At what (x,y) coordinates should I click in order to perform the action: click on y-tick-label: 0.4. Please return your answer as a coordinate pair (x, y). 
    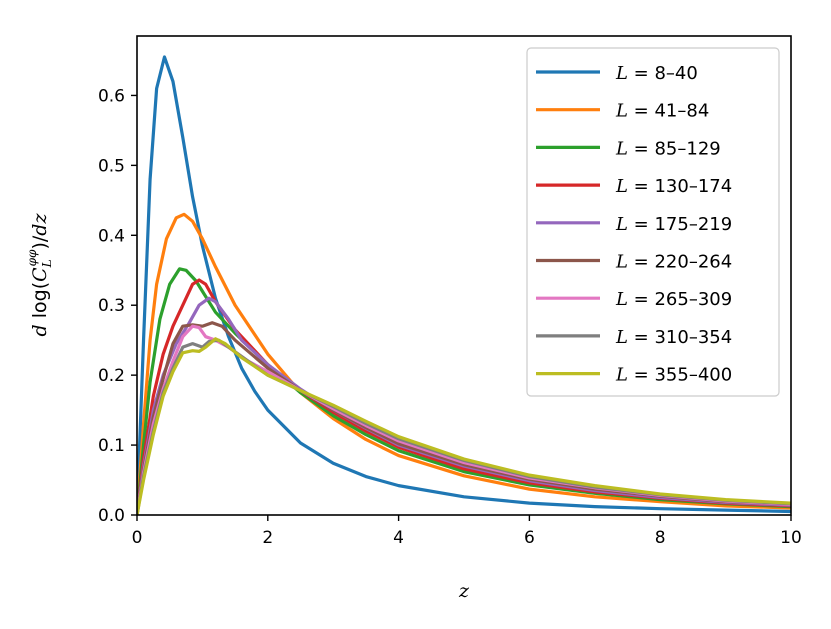
    Looking at the image, I should click on (111, 236).